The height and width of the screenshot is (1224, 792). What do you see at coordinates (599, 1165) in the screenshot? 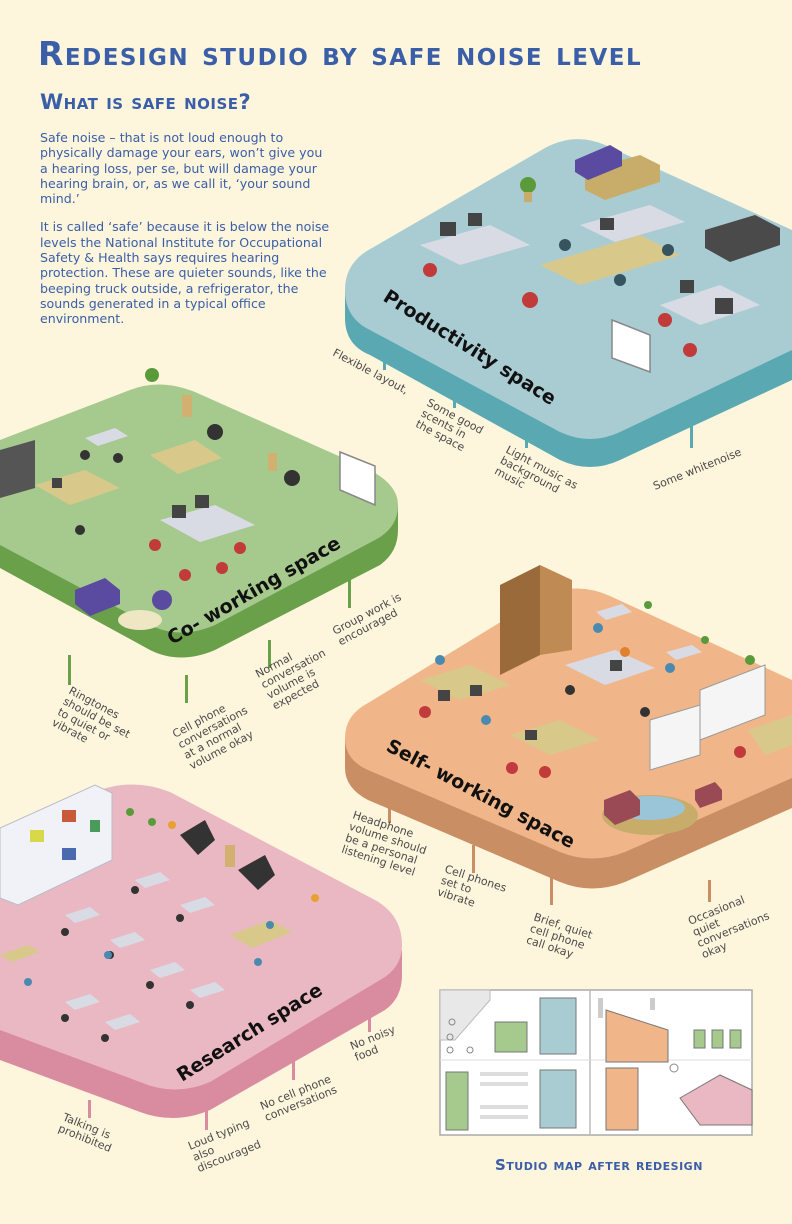
I see `map-title: Studio map after redesign` at bounding box center [599, 1165].